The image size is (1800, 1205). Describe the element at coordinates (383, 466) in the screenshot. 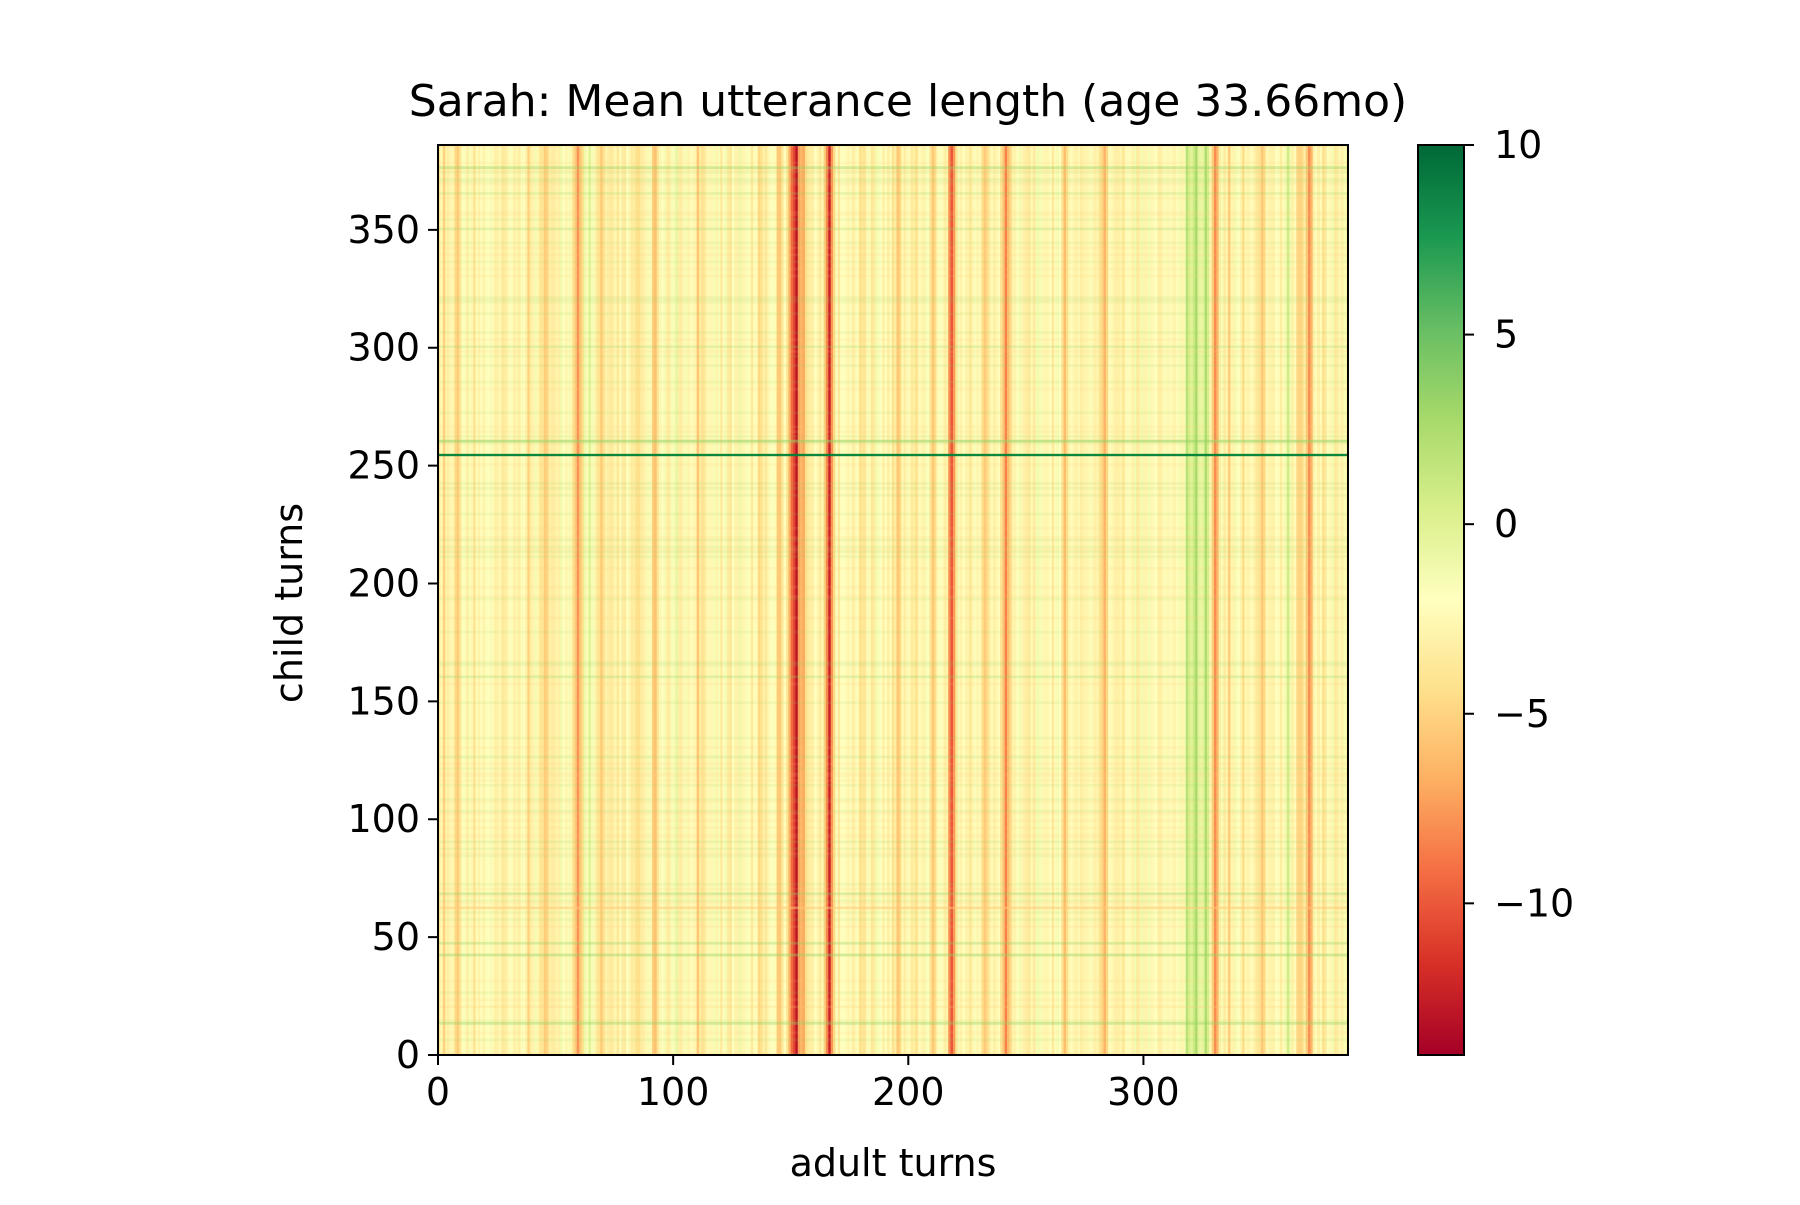

I see `y-tick-label: 250` at that location.